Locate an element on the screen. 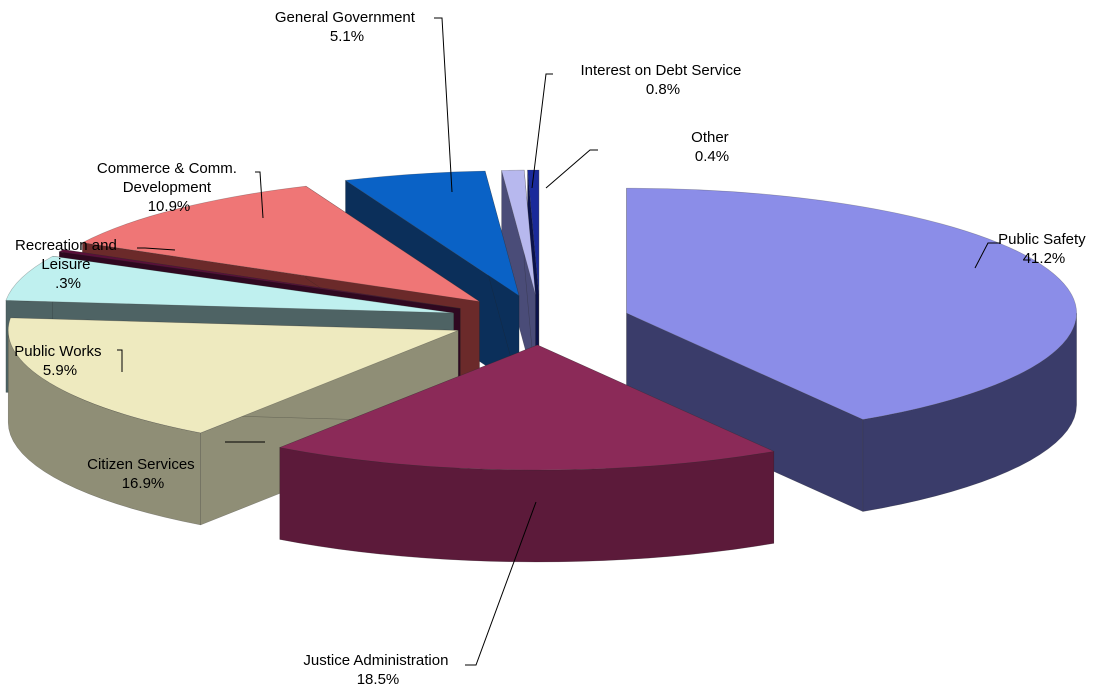 The height and width of the screenshot is (687, 1116). data-label-other: Other 0.4% is located at coordinates (712, 147).